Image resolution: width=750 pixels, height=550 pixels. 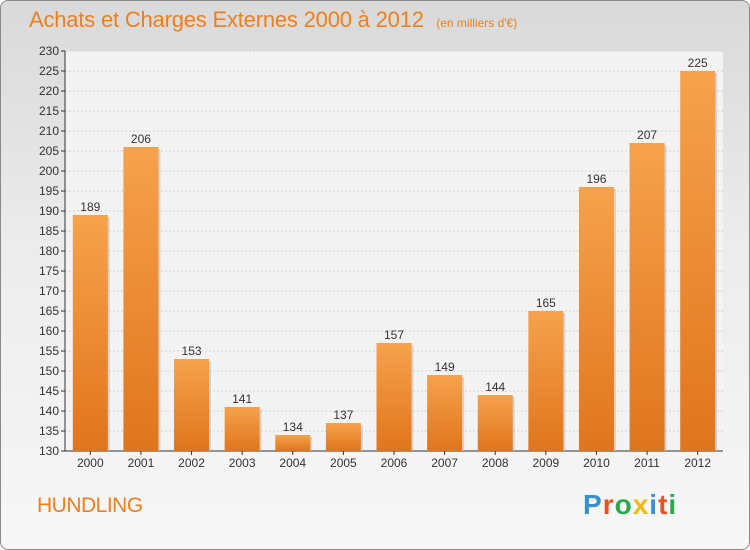 What do you see at coordinates (477, 23) in the screenshot?
I see `chart-subtitle: (en milliers d'€)` at bounding box center [477, 23].